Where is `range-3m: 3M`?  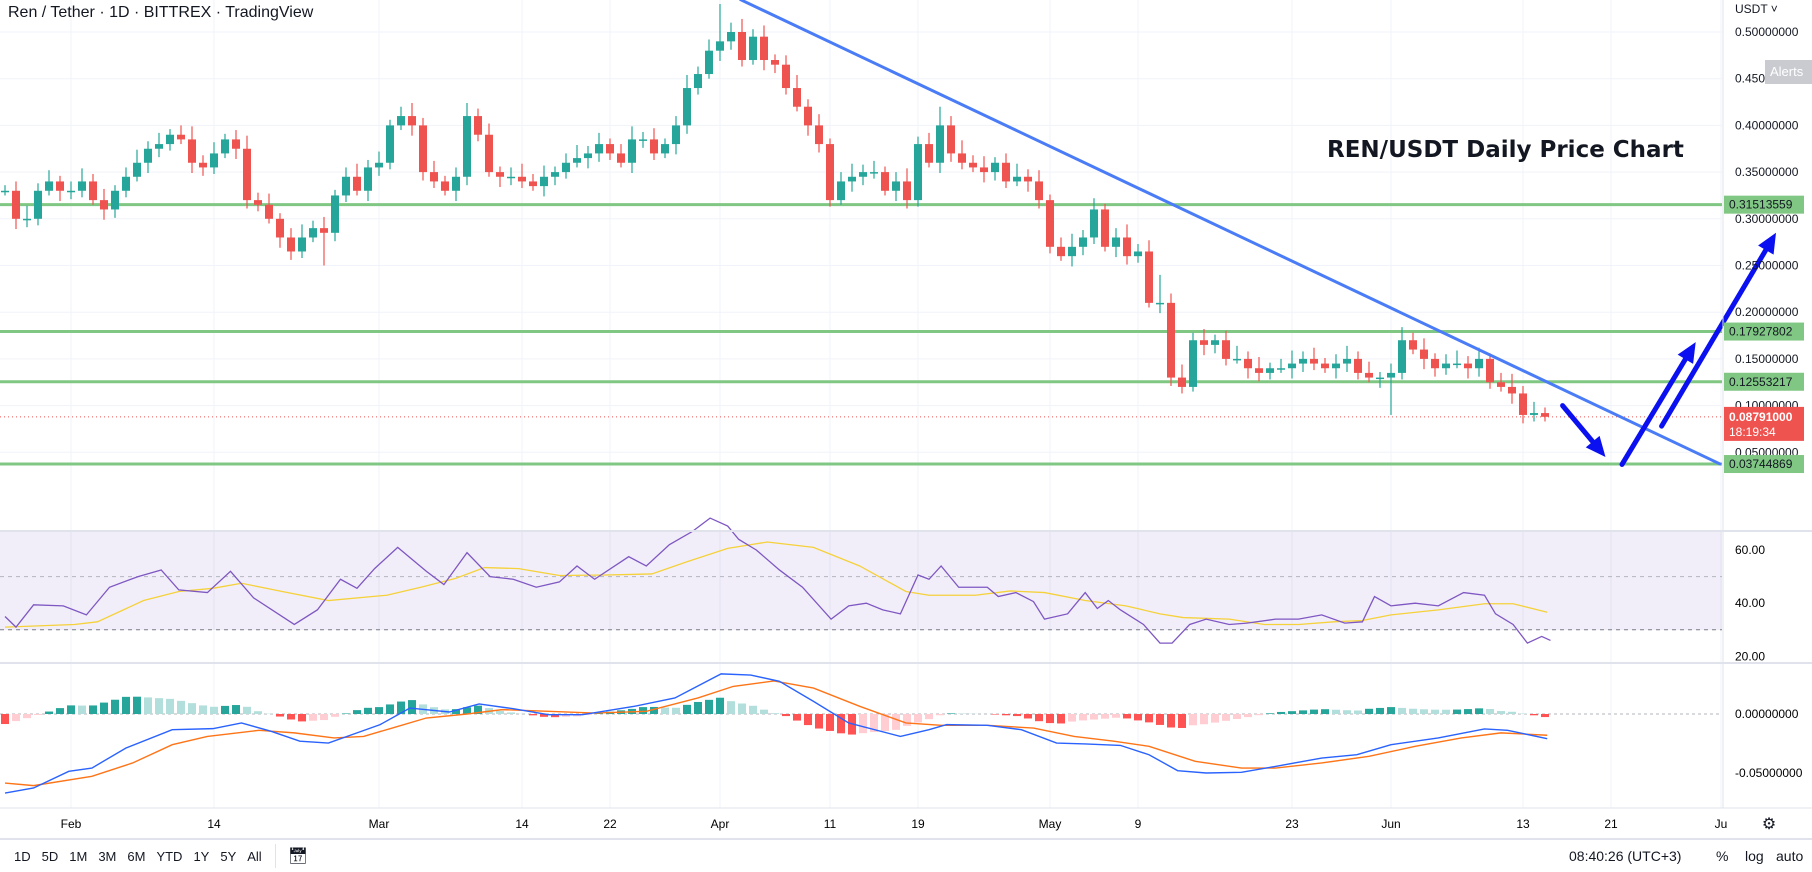
range-3m: 3M is located at coordinates (107, 856).